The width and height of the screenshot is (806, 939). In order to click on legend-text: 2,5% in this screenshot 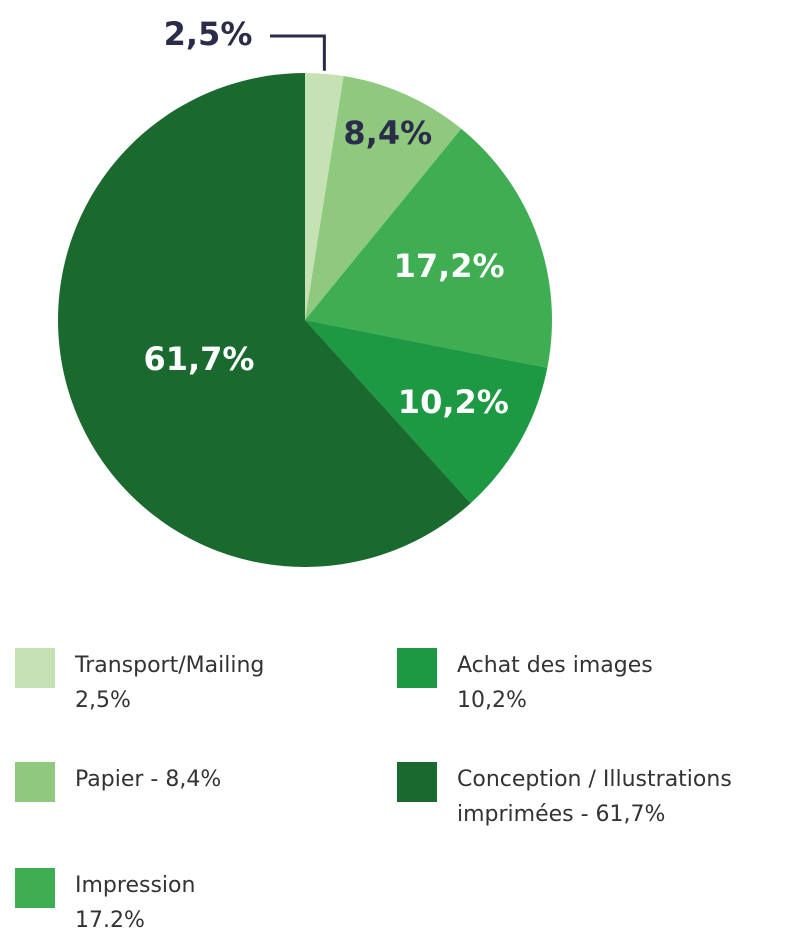, I will do `click(103, 700)`.